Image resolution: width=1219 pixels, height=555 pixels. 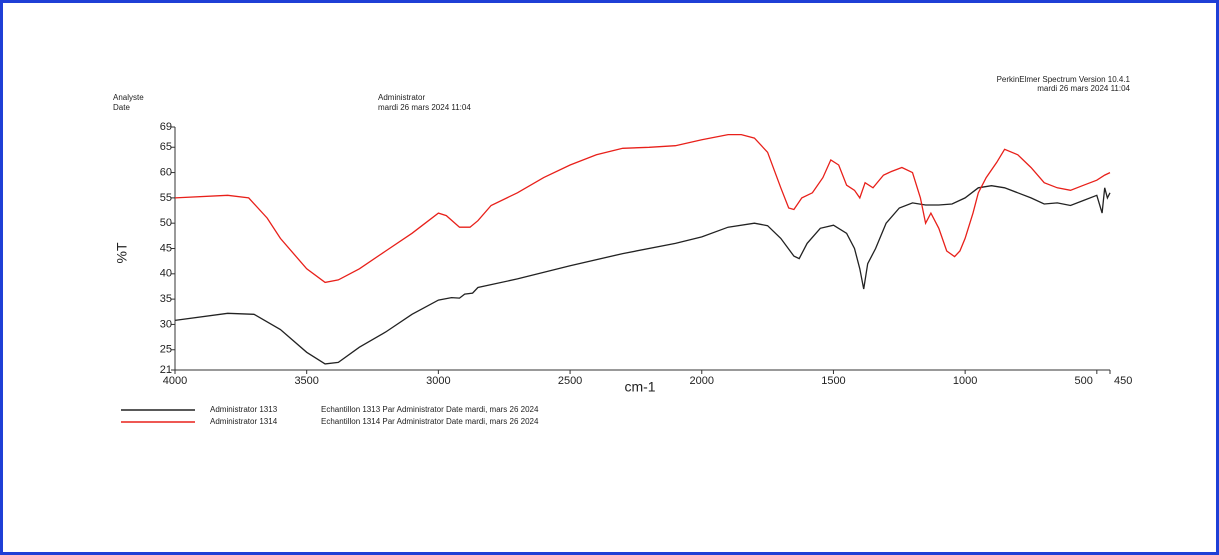 I want to click on x-axis-label: cm-1, so click(x=639, y=387).